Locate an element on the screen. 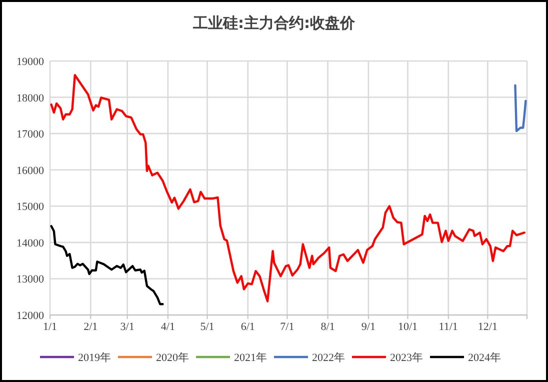 This screenshot has height=382, width=548. x-tick-label: 9/1 is located at coordinates (368, 327).